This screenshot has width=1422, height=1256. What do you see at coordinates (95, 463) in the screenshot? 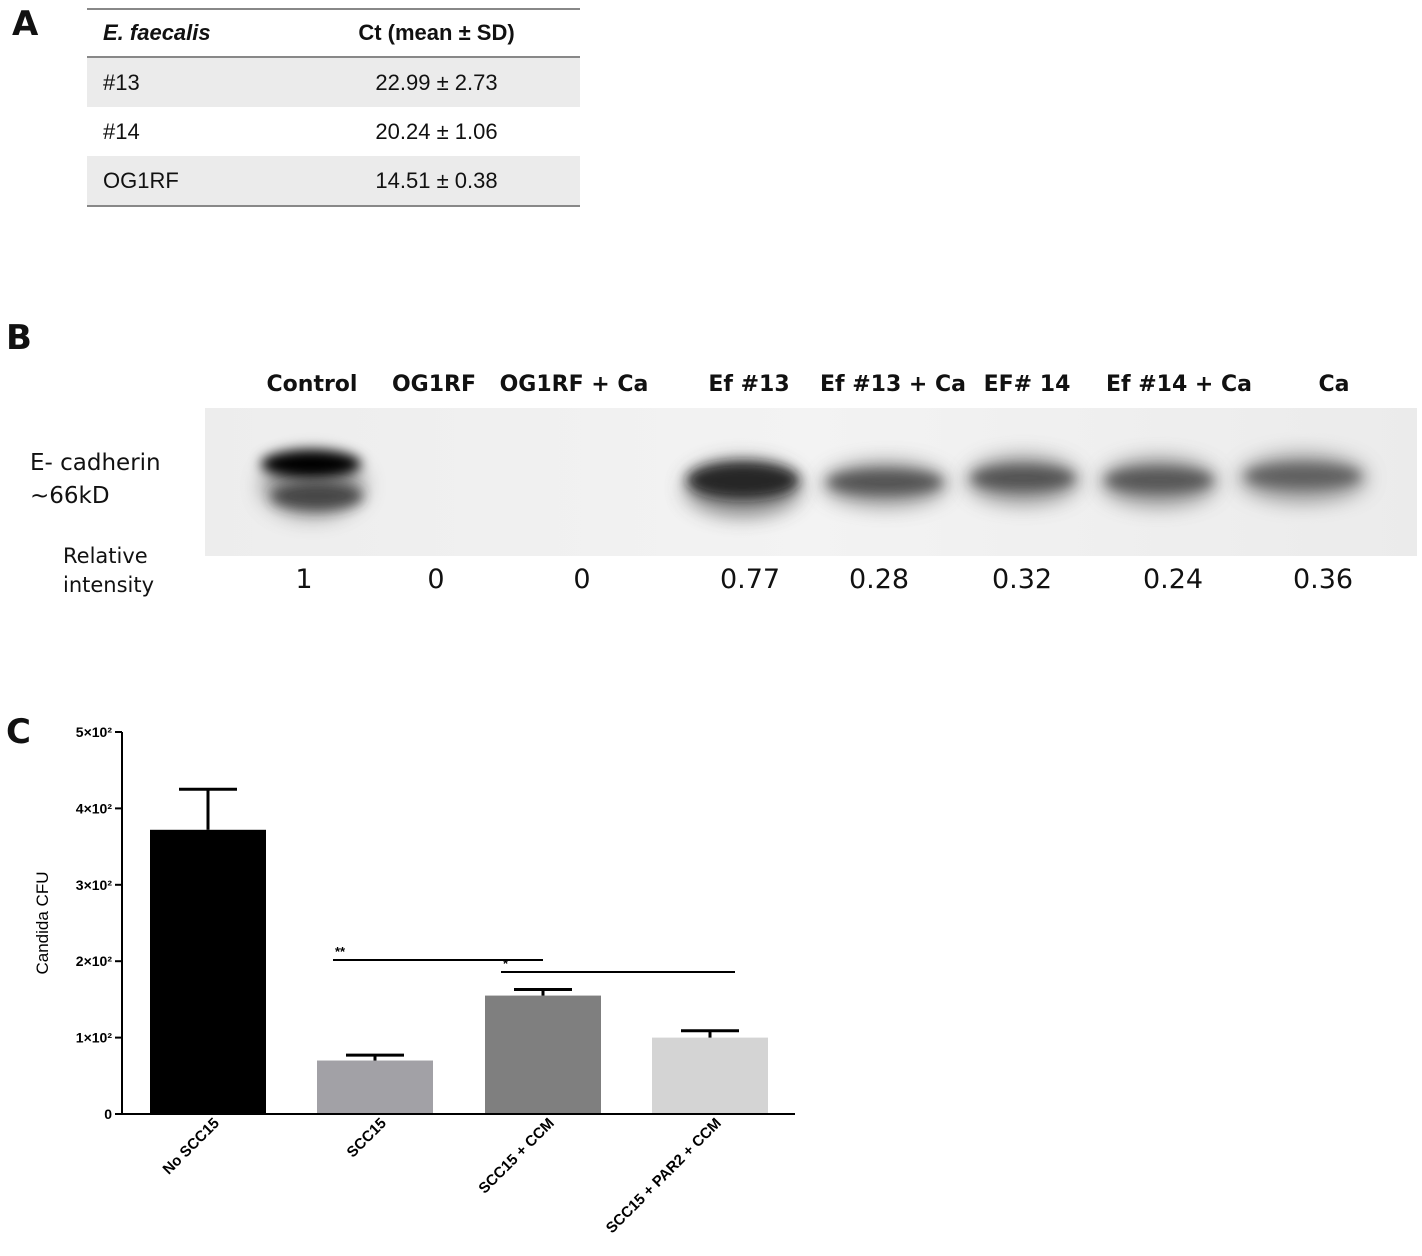
I see `protein-label: E- cadherin` at bounding box center [95, 463].